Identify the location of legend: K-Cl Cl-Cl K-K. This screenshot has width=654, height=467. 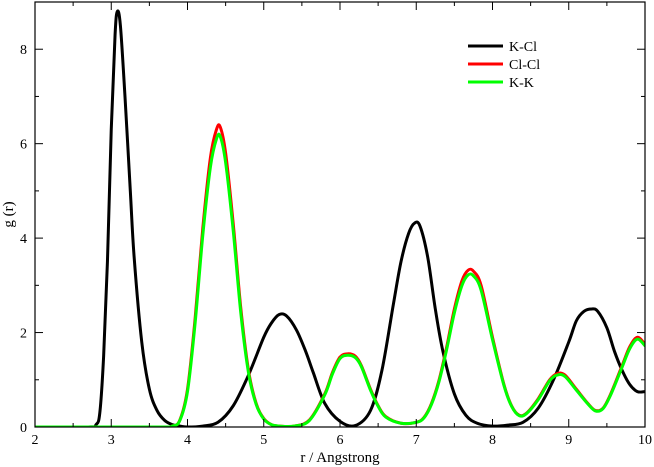
(504, 65).